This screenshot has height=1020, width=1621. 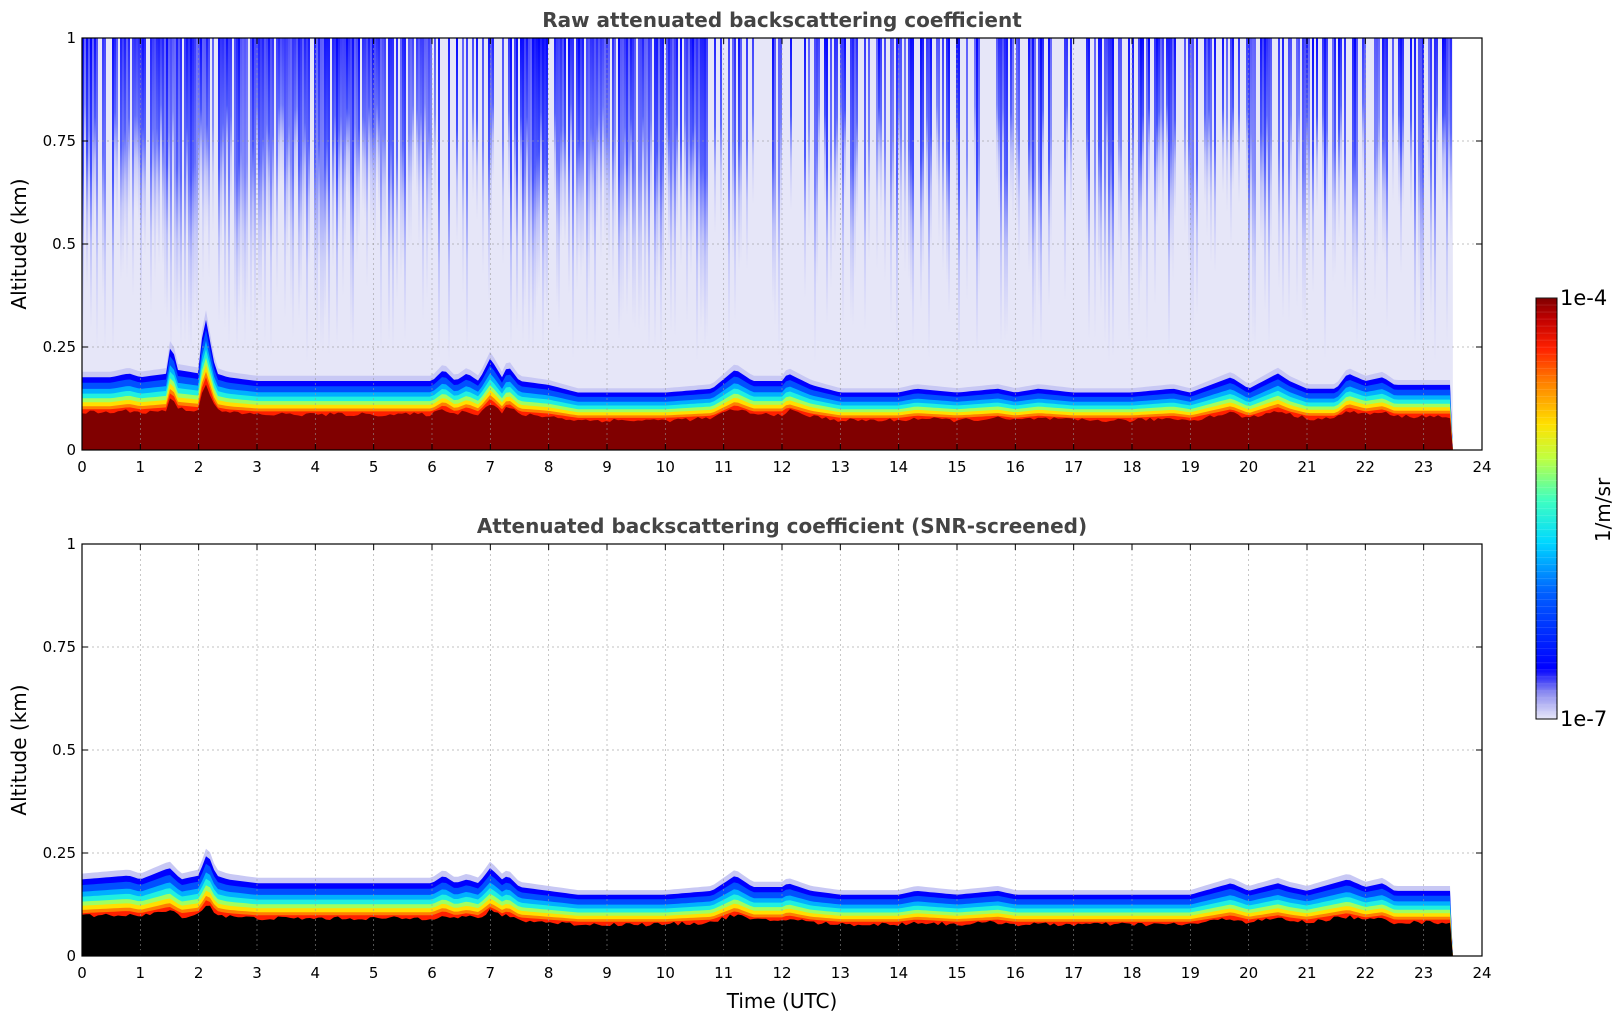 I want to click on x-tick-label: 11, so click(x=723, y=467).